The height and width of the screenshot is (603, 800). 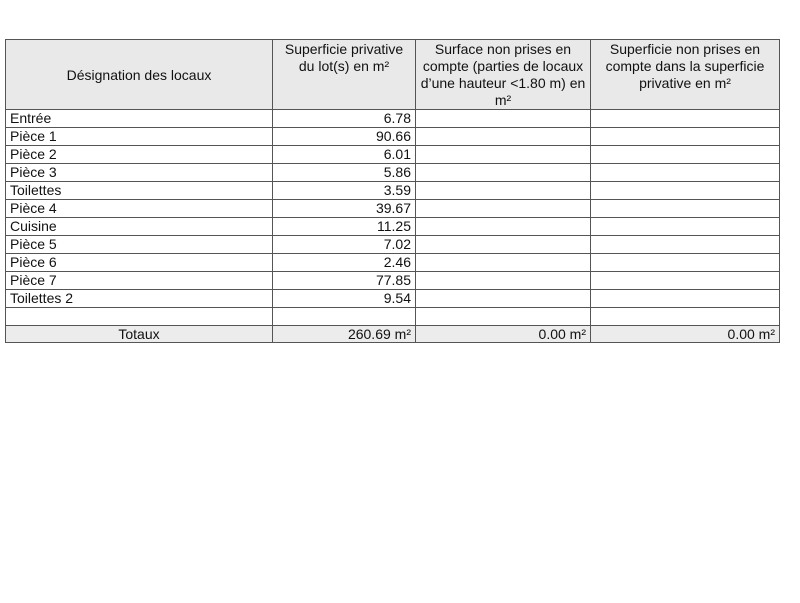 I want to click on header-private-area: Superficie privative du lot(s) en m², so click(x=344, y=74).